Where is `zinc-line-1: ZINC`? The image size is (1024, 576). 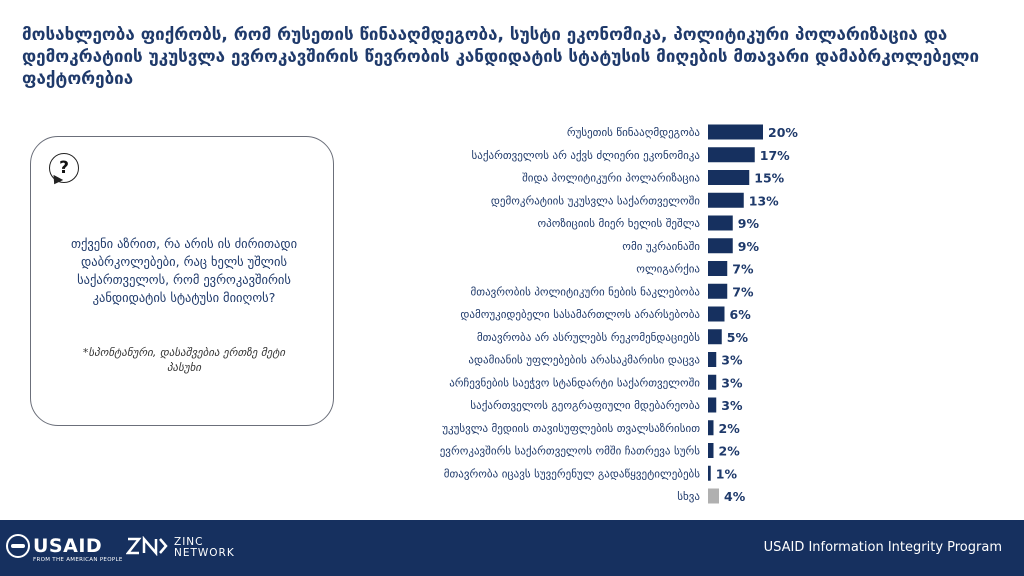 zinc-line-1: ZINC is located at coordinates (189, 542).